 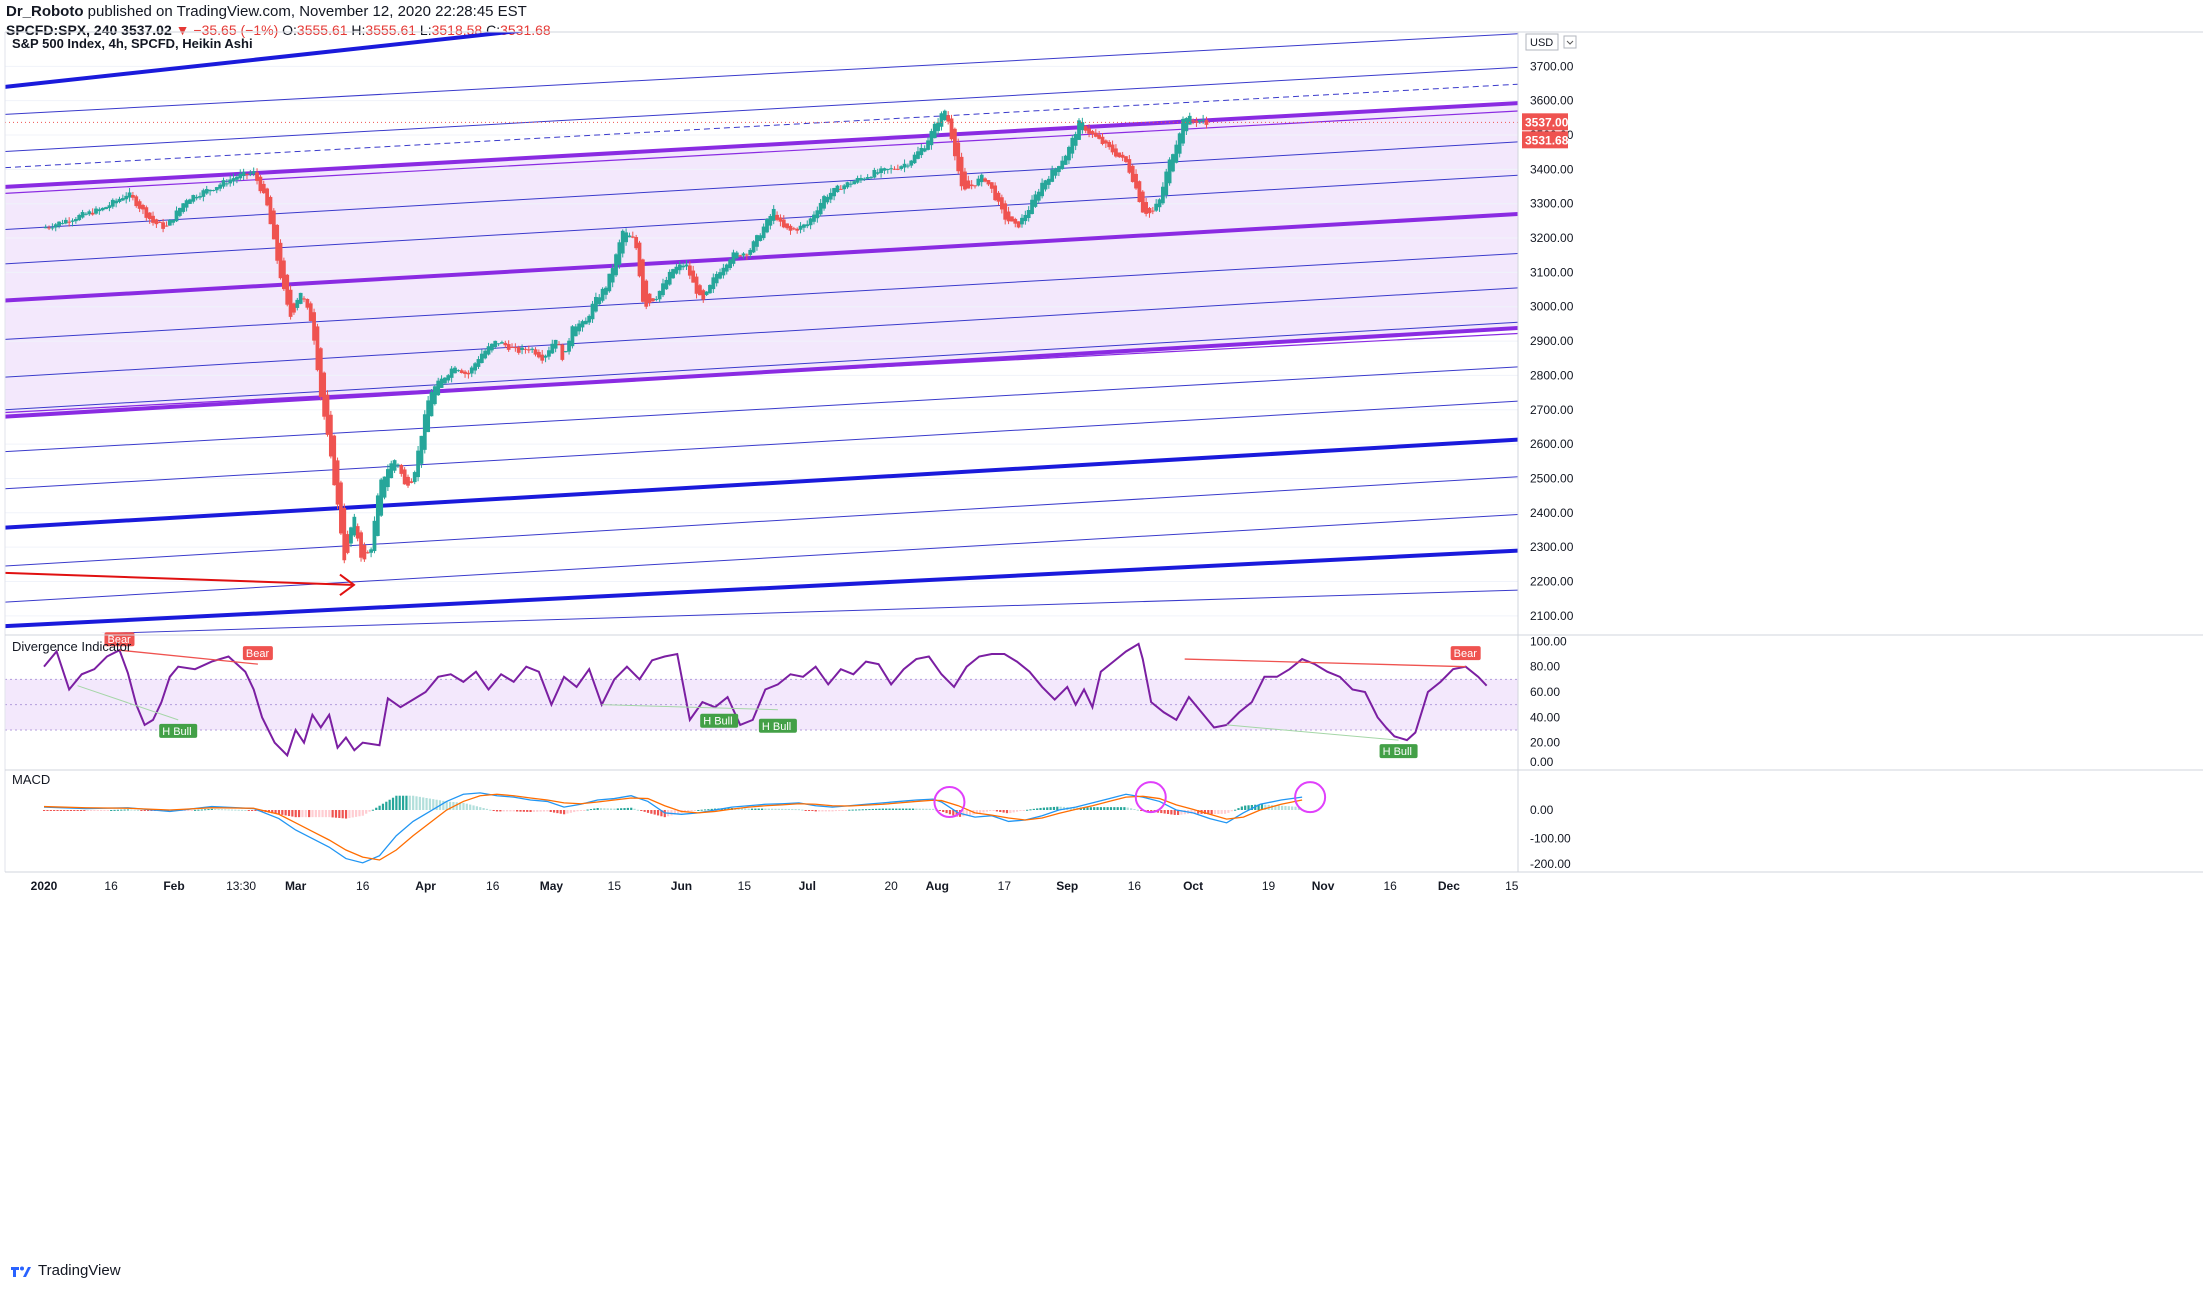 What do you see at coordinates (65, 1270) in the screenshot?
I see `footer-brand: TradingView` at bounding box center [65, 1270].